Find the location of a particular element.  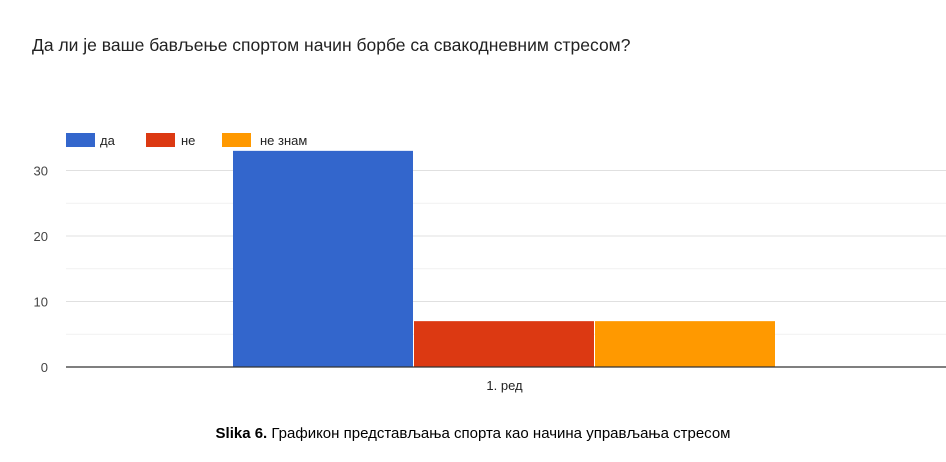

y-tick-label: 10 is located at coordinates (41, 302).